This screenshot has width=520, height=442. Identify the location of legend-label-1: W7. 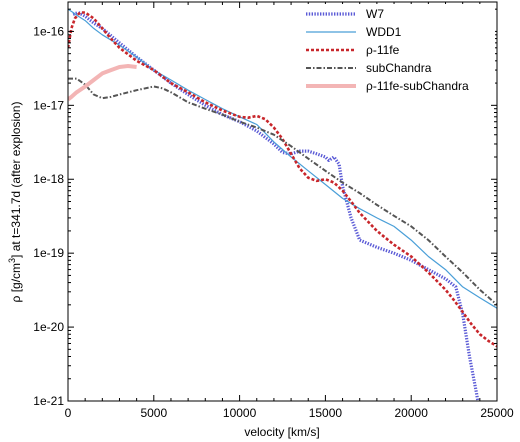
(375, 14).